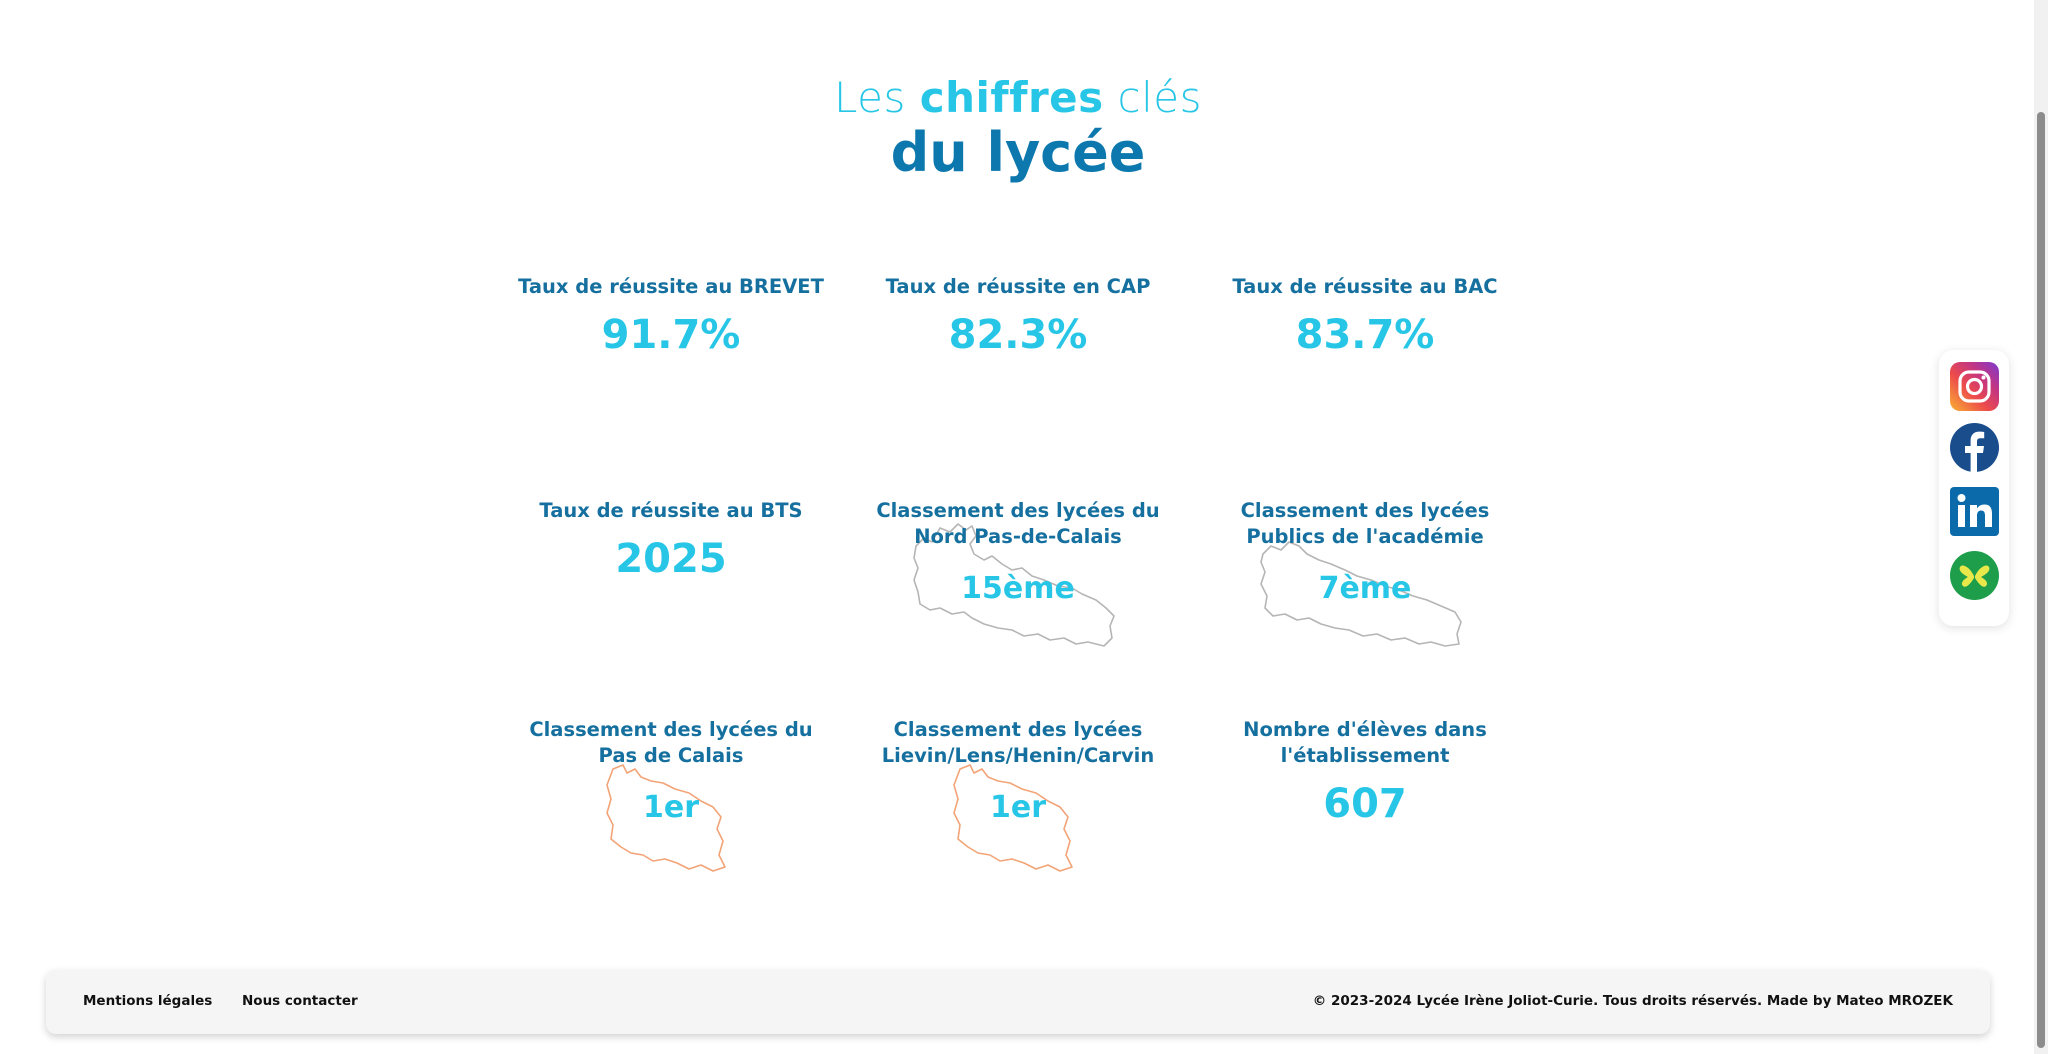  I want to click on title-highlight: chiffres, so click(1011, 97).